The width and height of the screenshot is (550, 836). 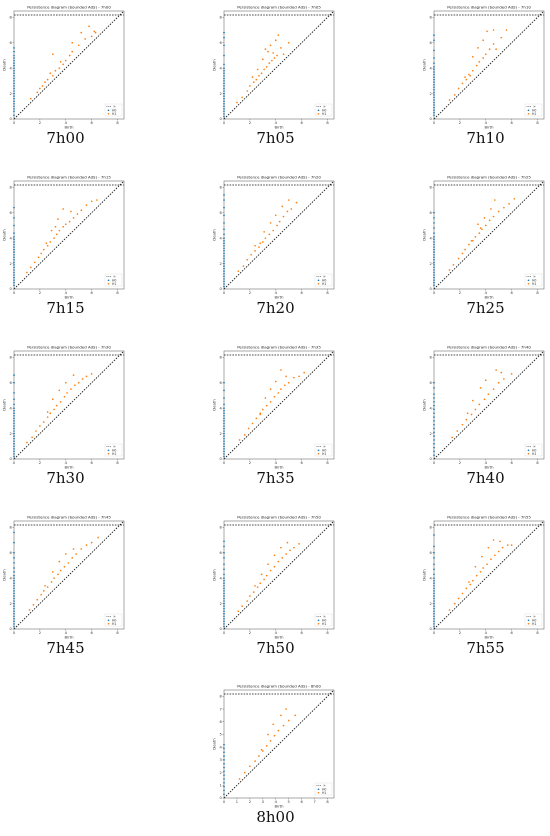 What do you see at coordinates (113, 450) in the screenshot?
I see `legend-box` at bounding box center [113, 450].